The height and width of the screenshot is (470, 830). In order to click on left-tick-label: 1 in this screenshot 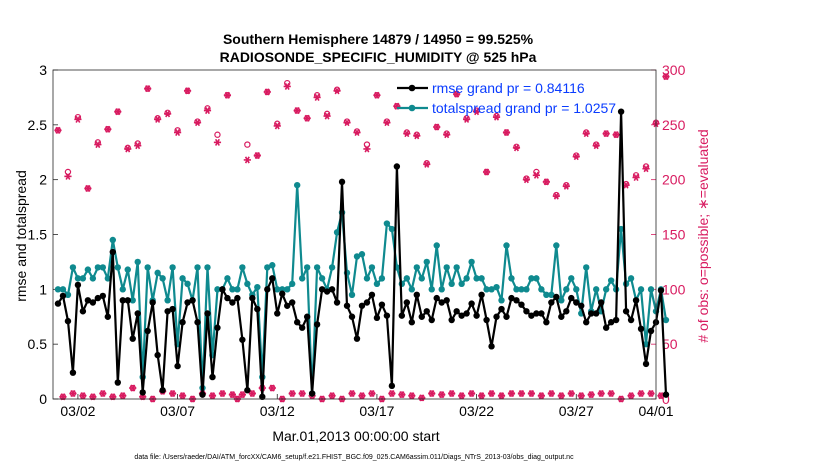, I will do `click(43, 289)`.